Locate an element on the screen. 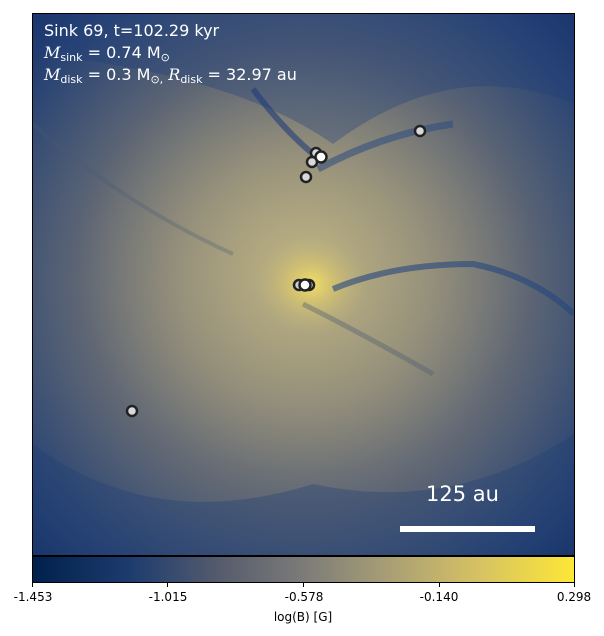 This screenshot has height=636, width=604. sink-mass-value: = 0.74 M is located at coordinates (124, 52).